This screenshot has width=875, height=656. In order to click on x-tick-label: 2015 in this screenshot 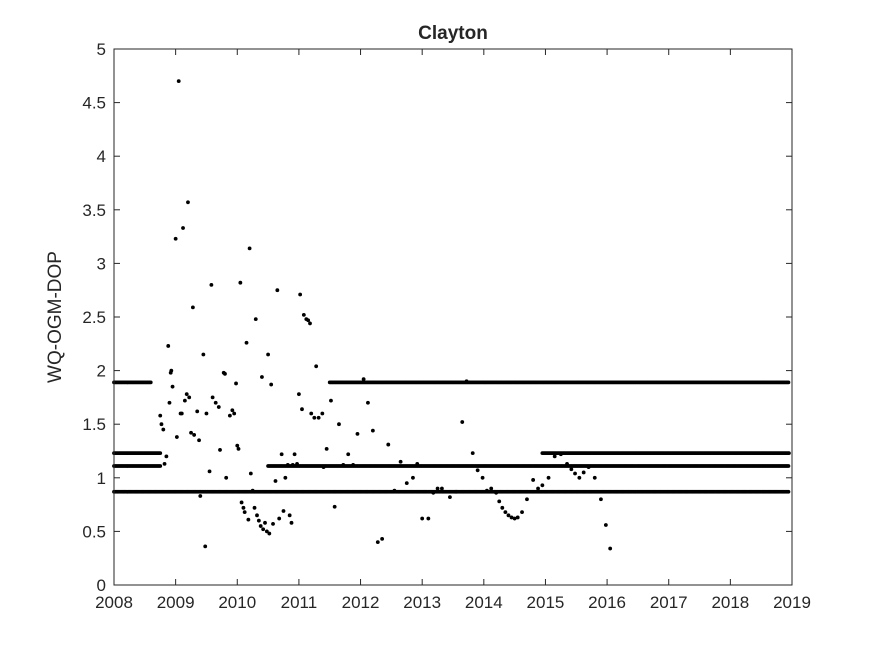, I will do `click(546, 602)`.